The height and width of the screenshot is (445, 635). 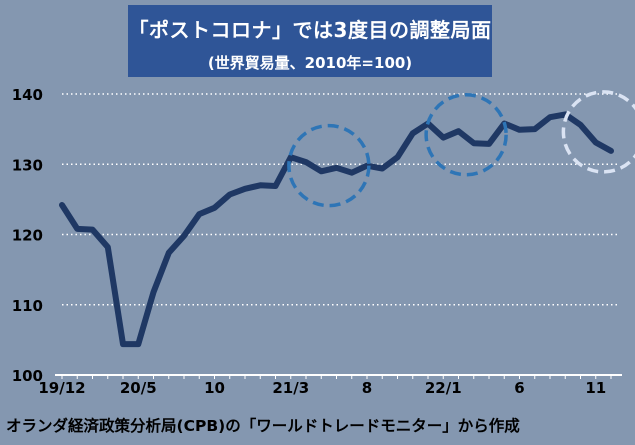 I want to click on x-tick-label: 22/1, so click(x=443, y=388).